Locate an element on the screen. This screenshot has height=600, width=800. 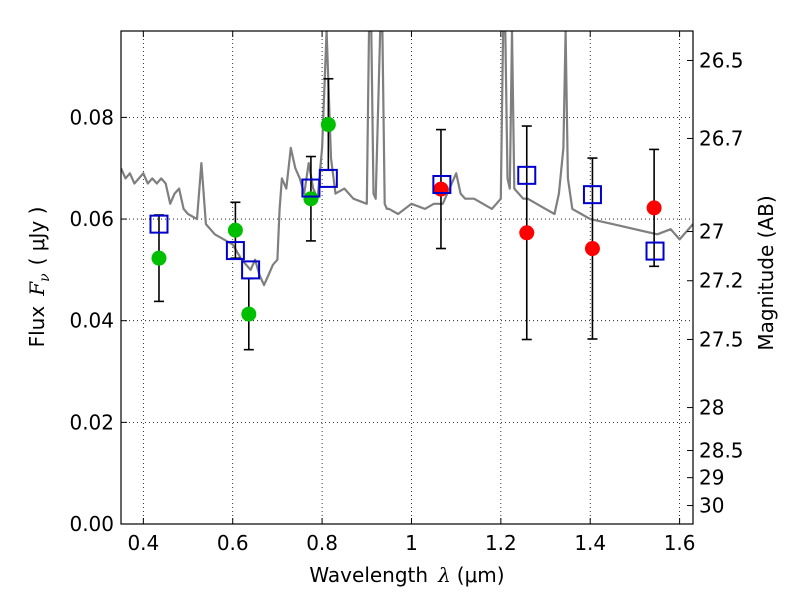
x-tick-label: 1.6 is located at coordinates (680, 543).